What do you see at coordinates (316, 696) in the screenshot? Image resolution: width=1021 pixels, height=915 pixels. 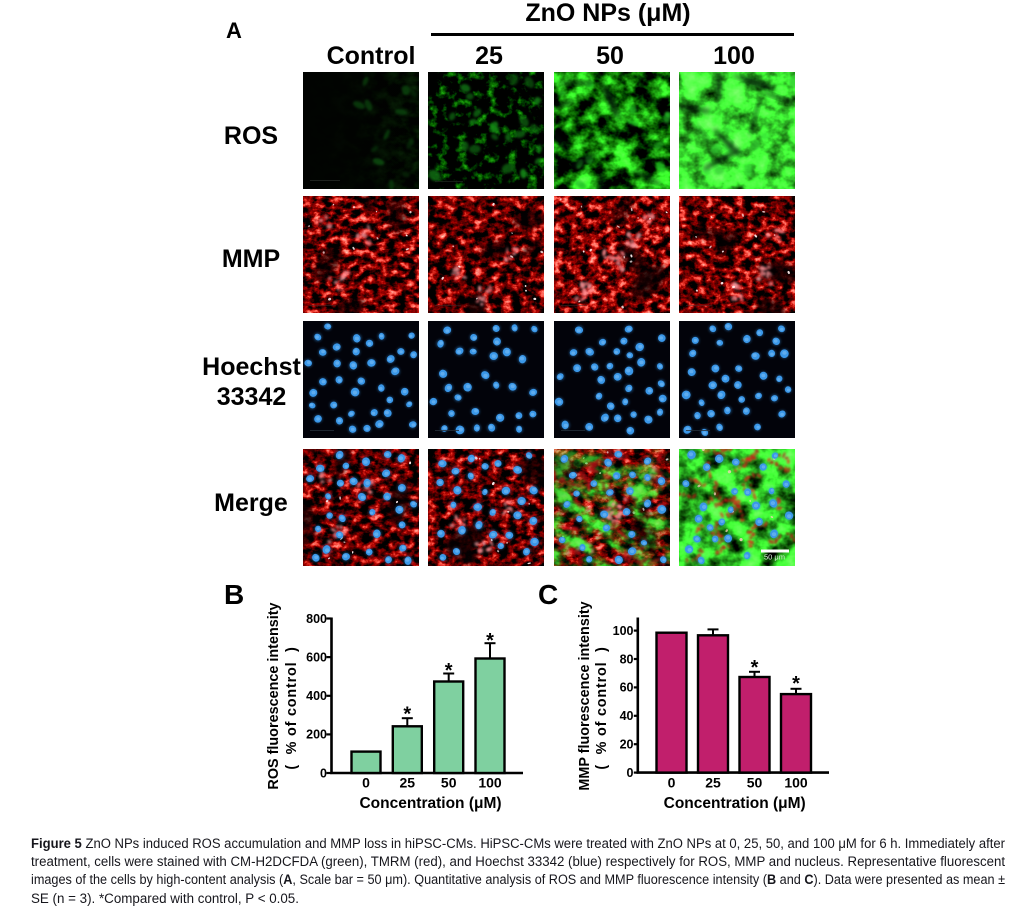 I see `svg-text: 400` at bounding box center [316, 696].